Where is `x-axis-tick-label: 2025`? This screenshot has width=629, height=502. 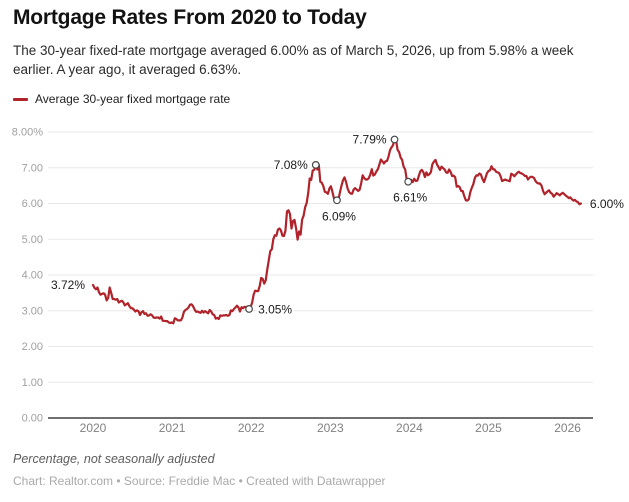 x-axis-tick-label: 2025 is located at coordinates (488, 428).